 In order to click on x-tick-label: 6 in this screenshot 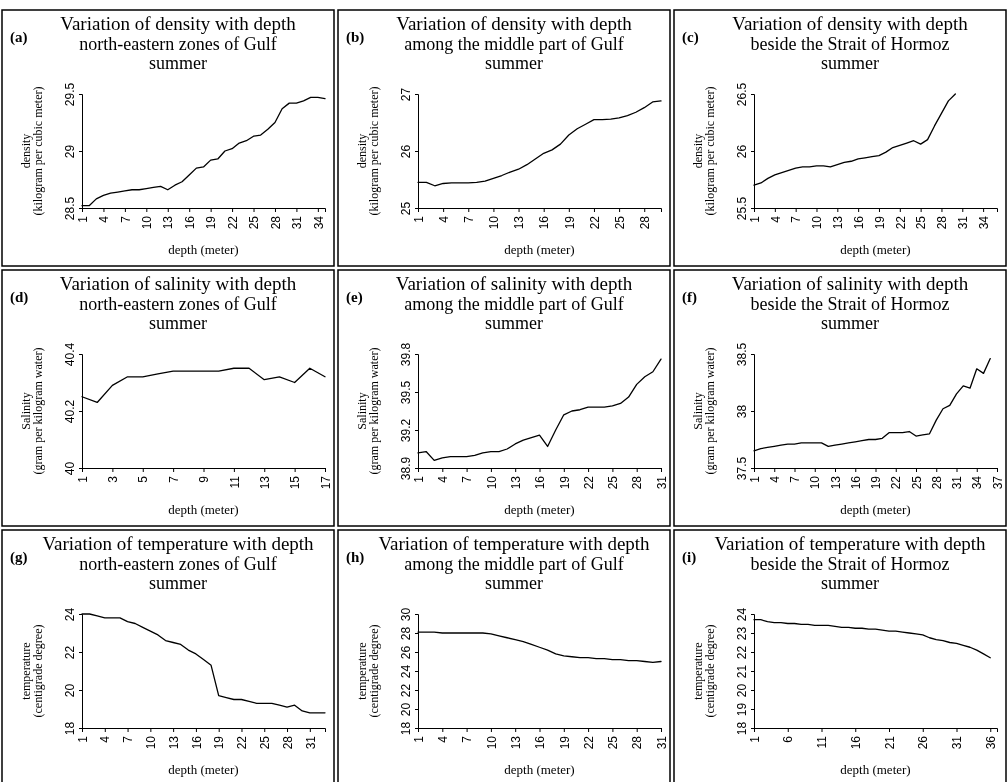, I will do `click(788, 739)`.